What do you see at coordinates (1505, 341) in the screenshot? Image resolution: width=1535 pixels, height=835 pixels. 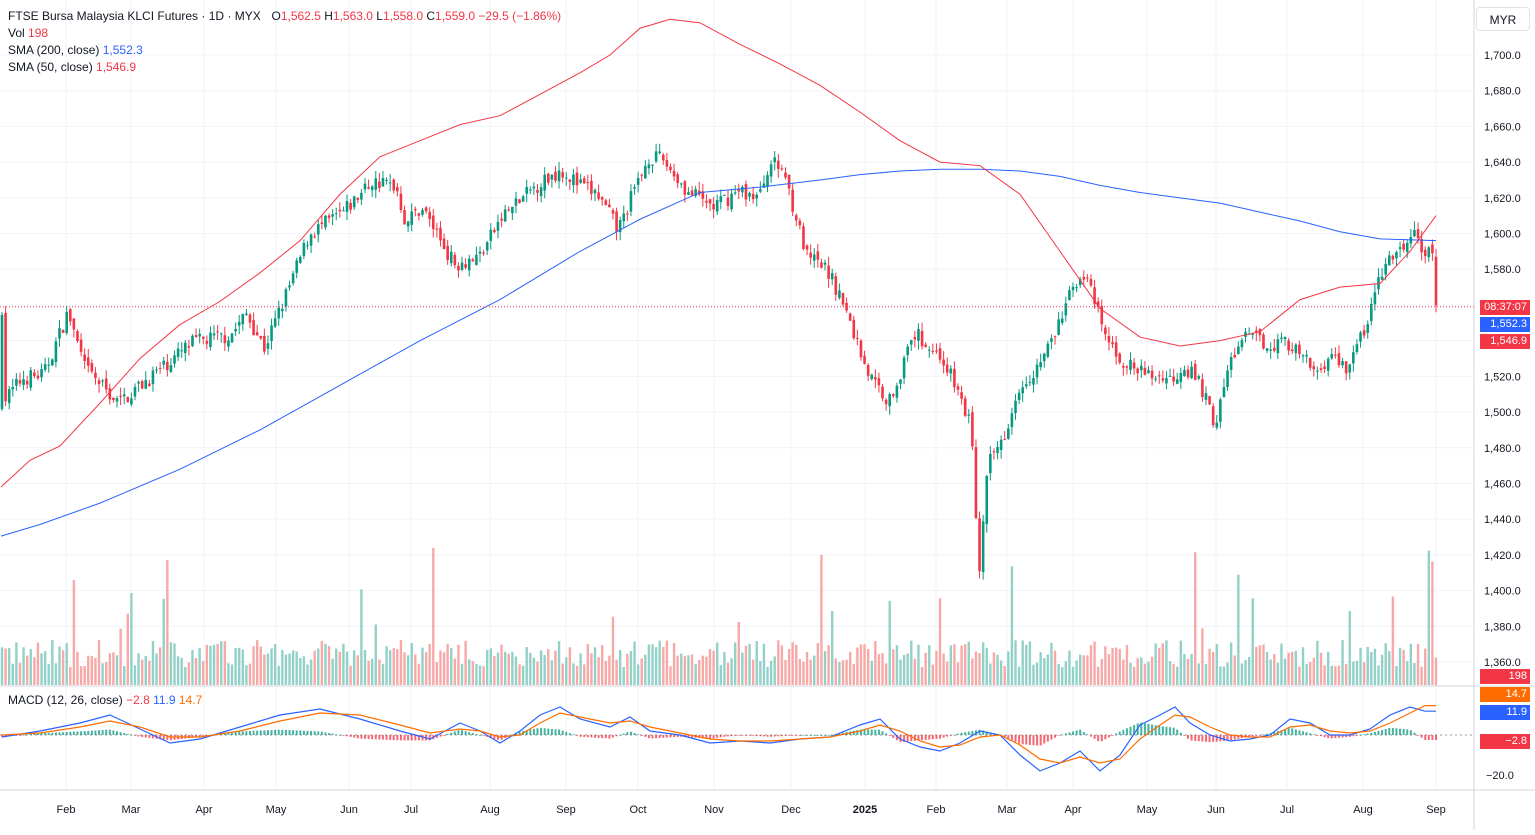 I see `sma50-tag: 1,546.9` at bounding box center [1505, 341].